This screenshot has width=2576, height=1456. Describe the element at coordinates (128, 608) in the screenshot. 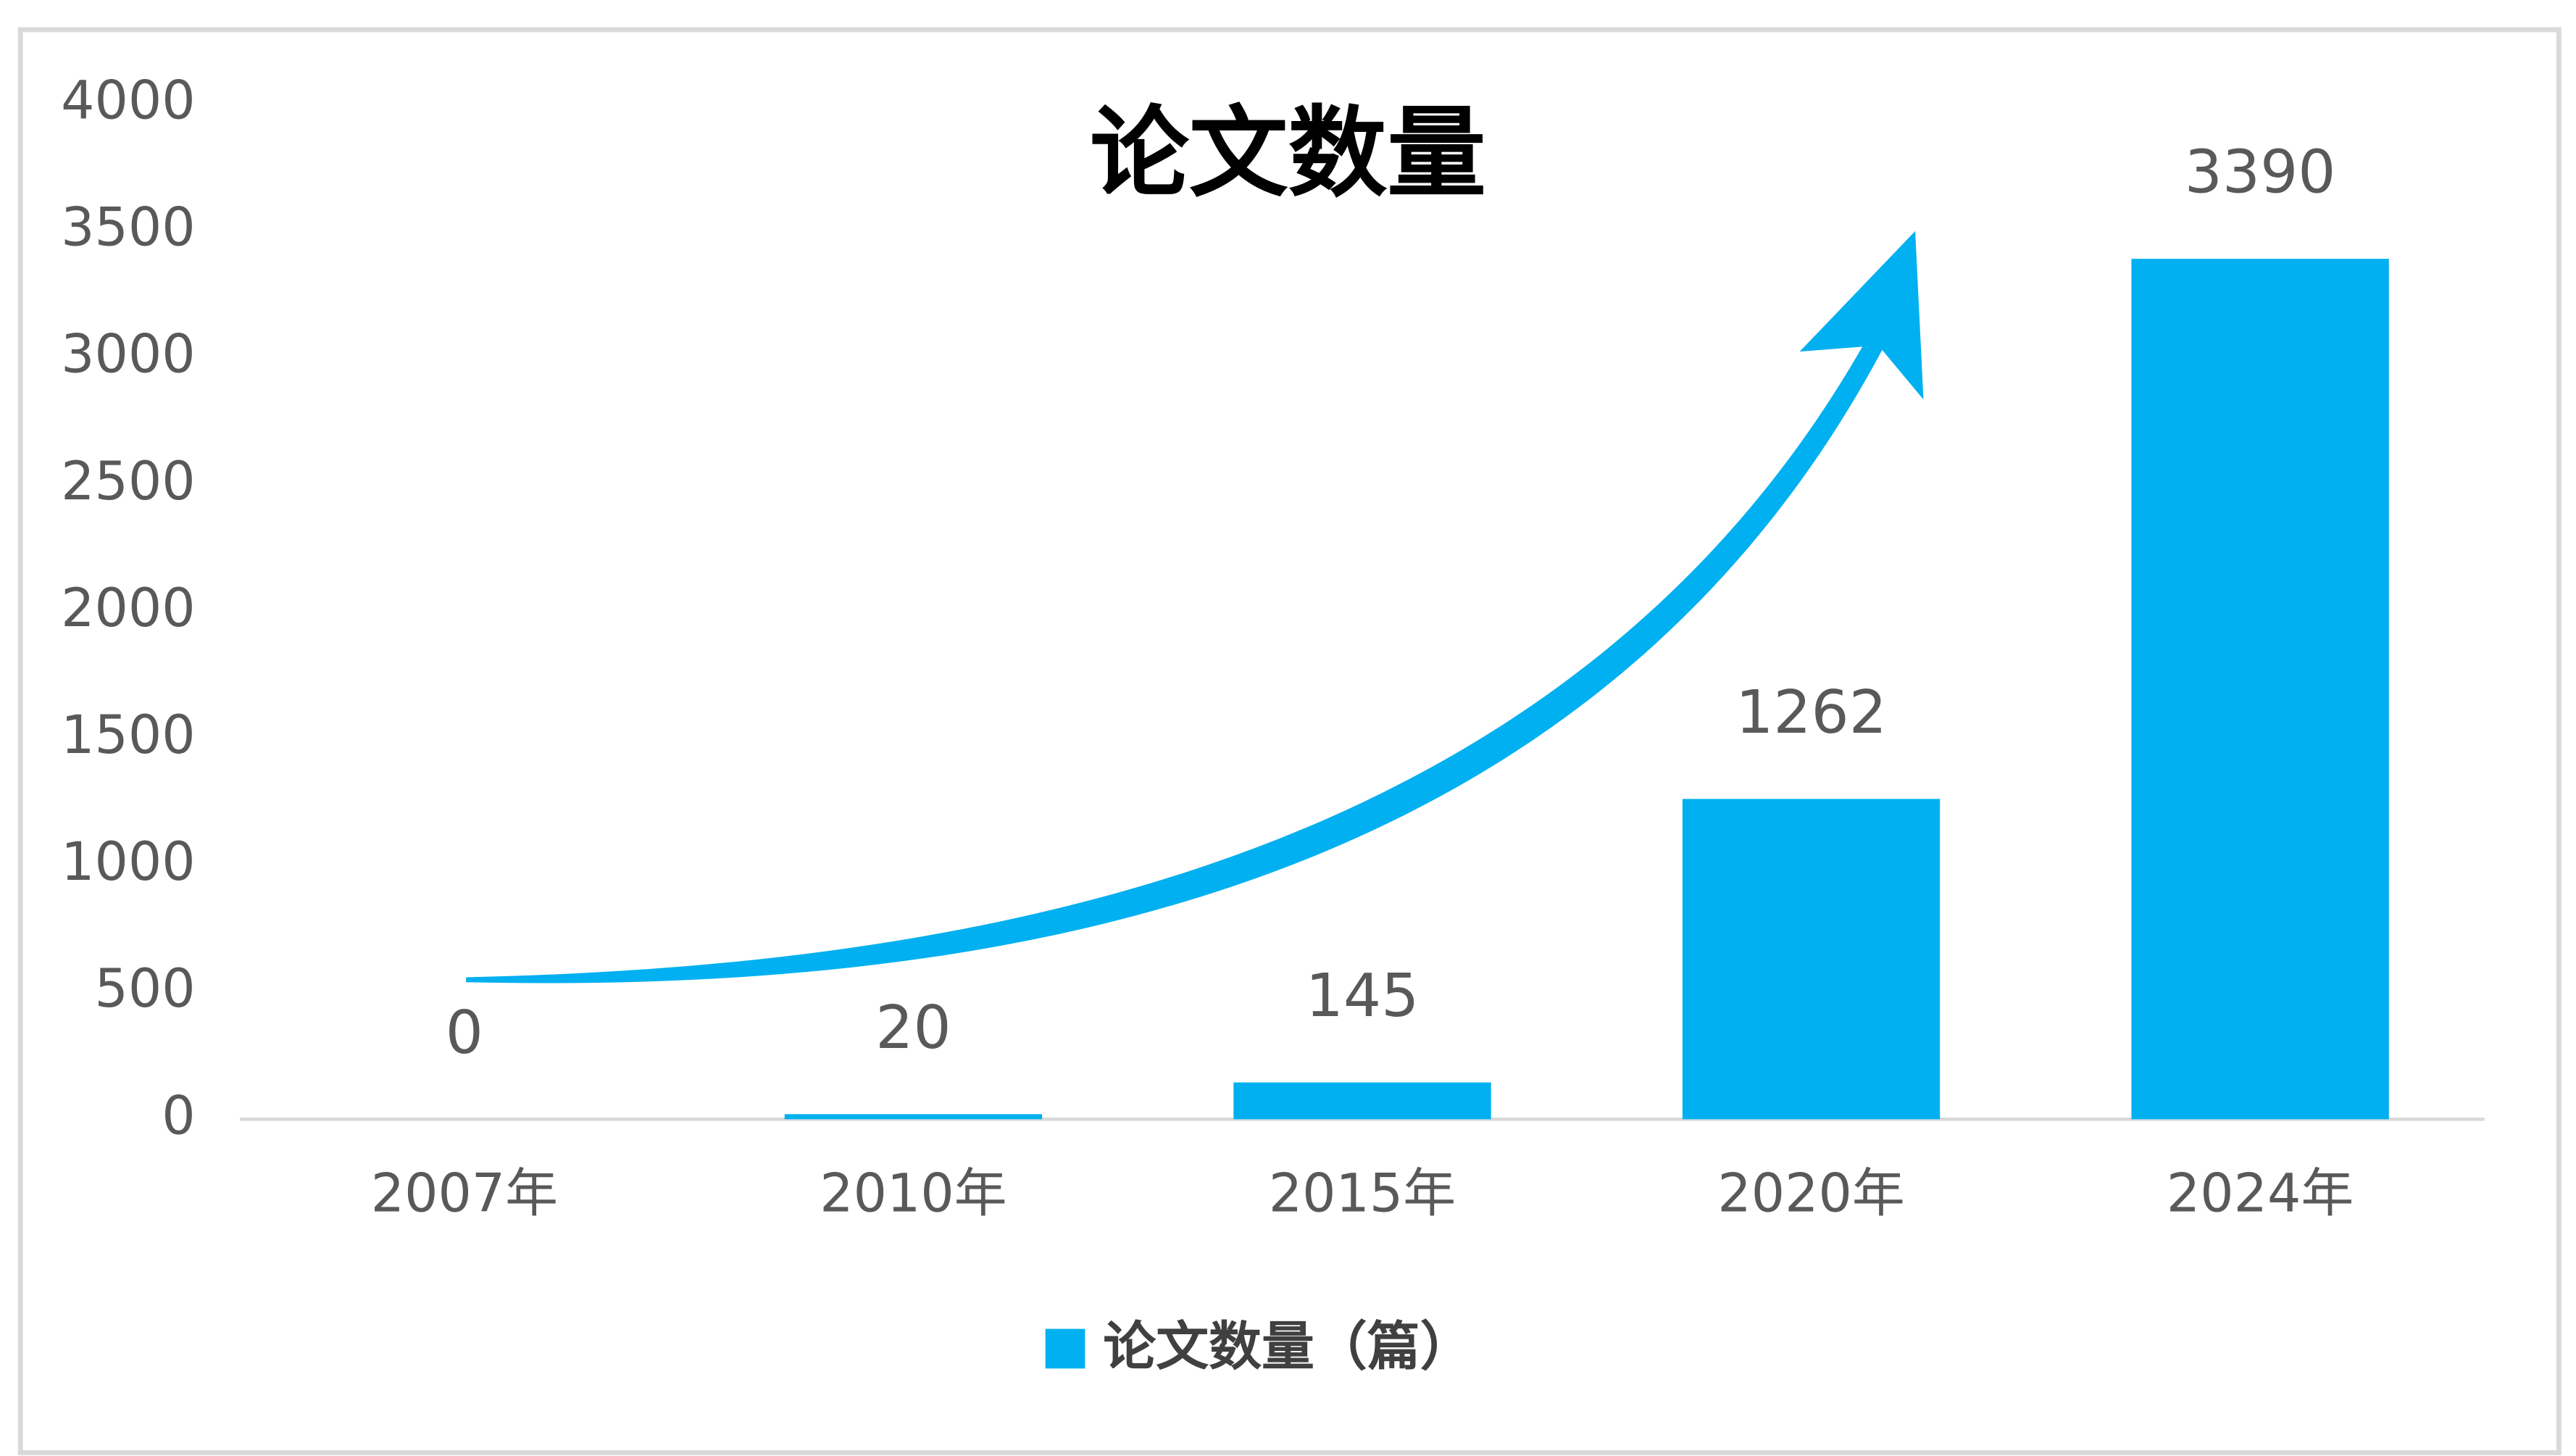

I see `y-tick-label: 2000` at that location.